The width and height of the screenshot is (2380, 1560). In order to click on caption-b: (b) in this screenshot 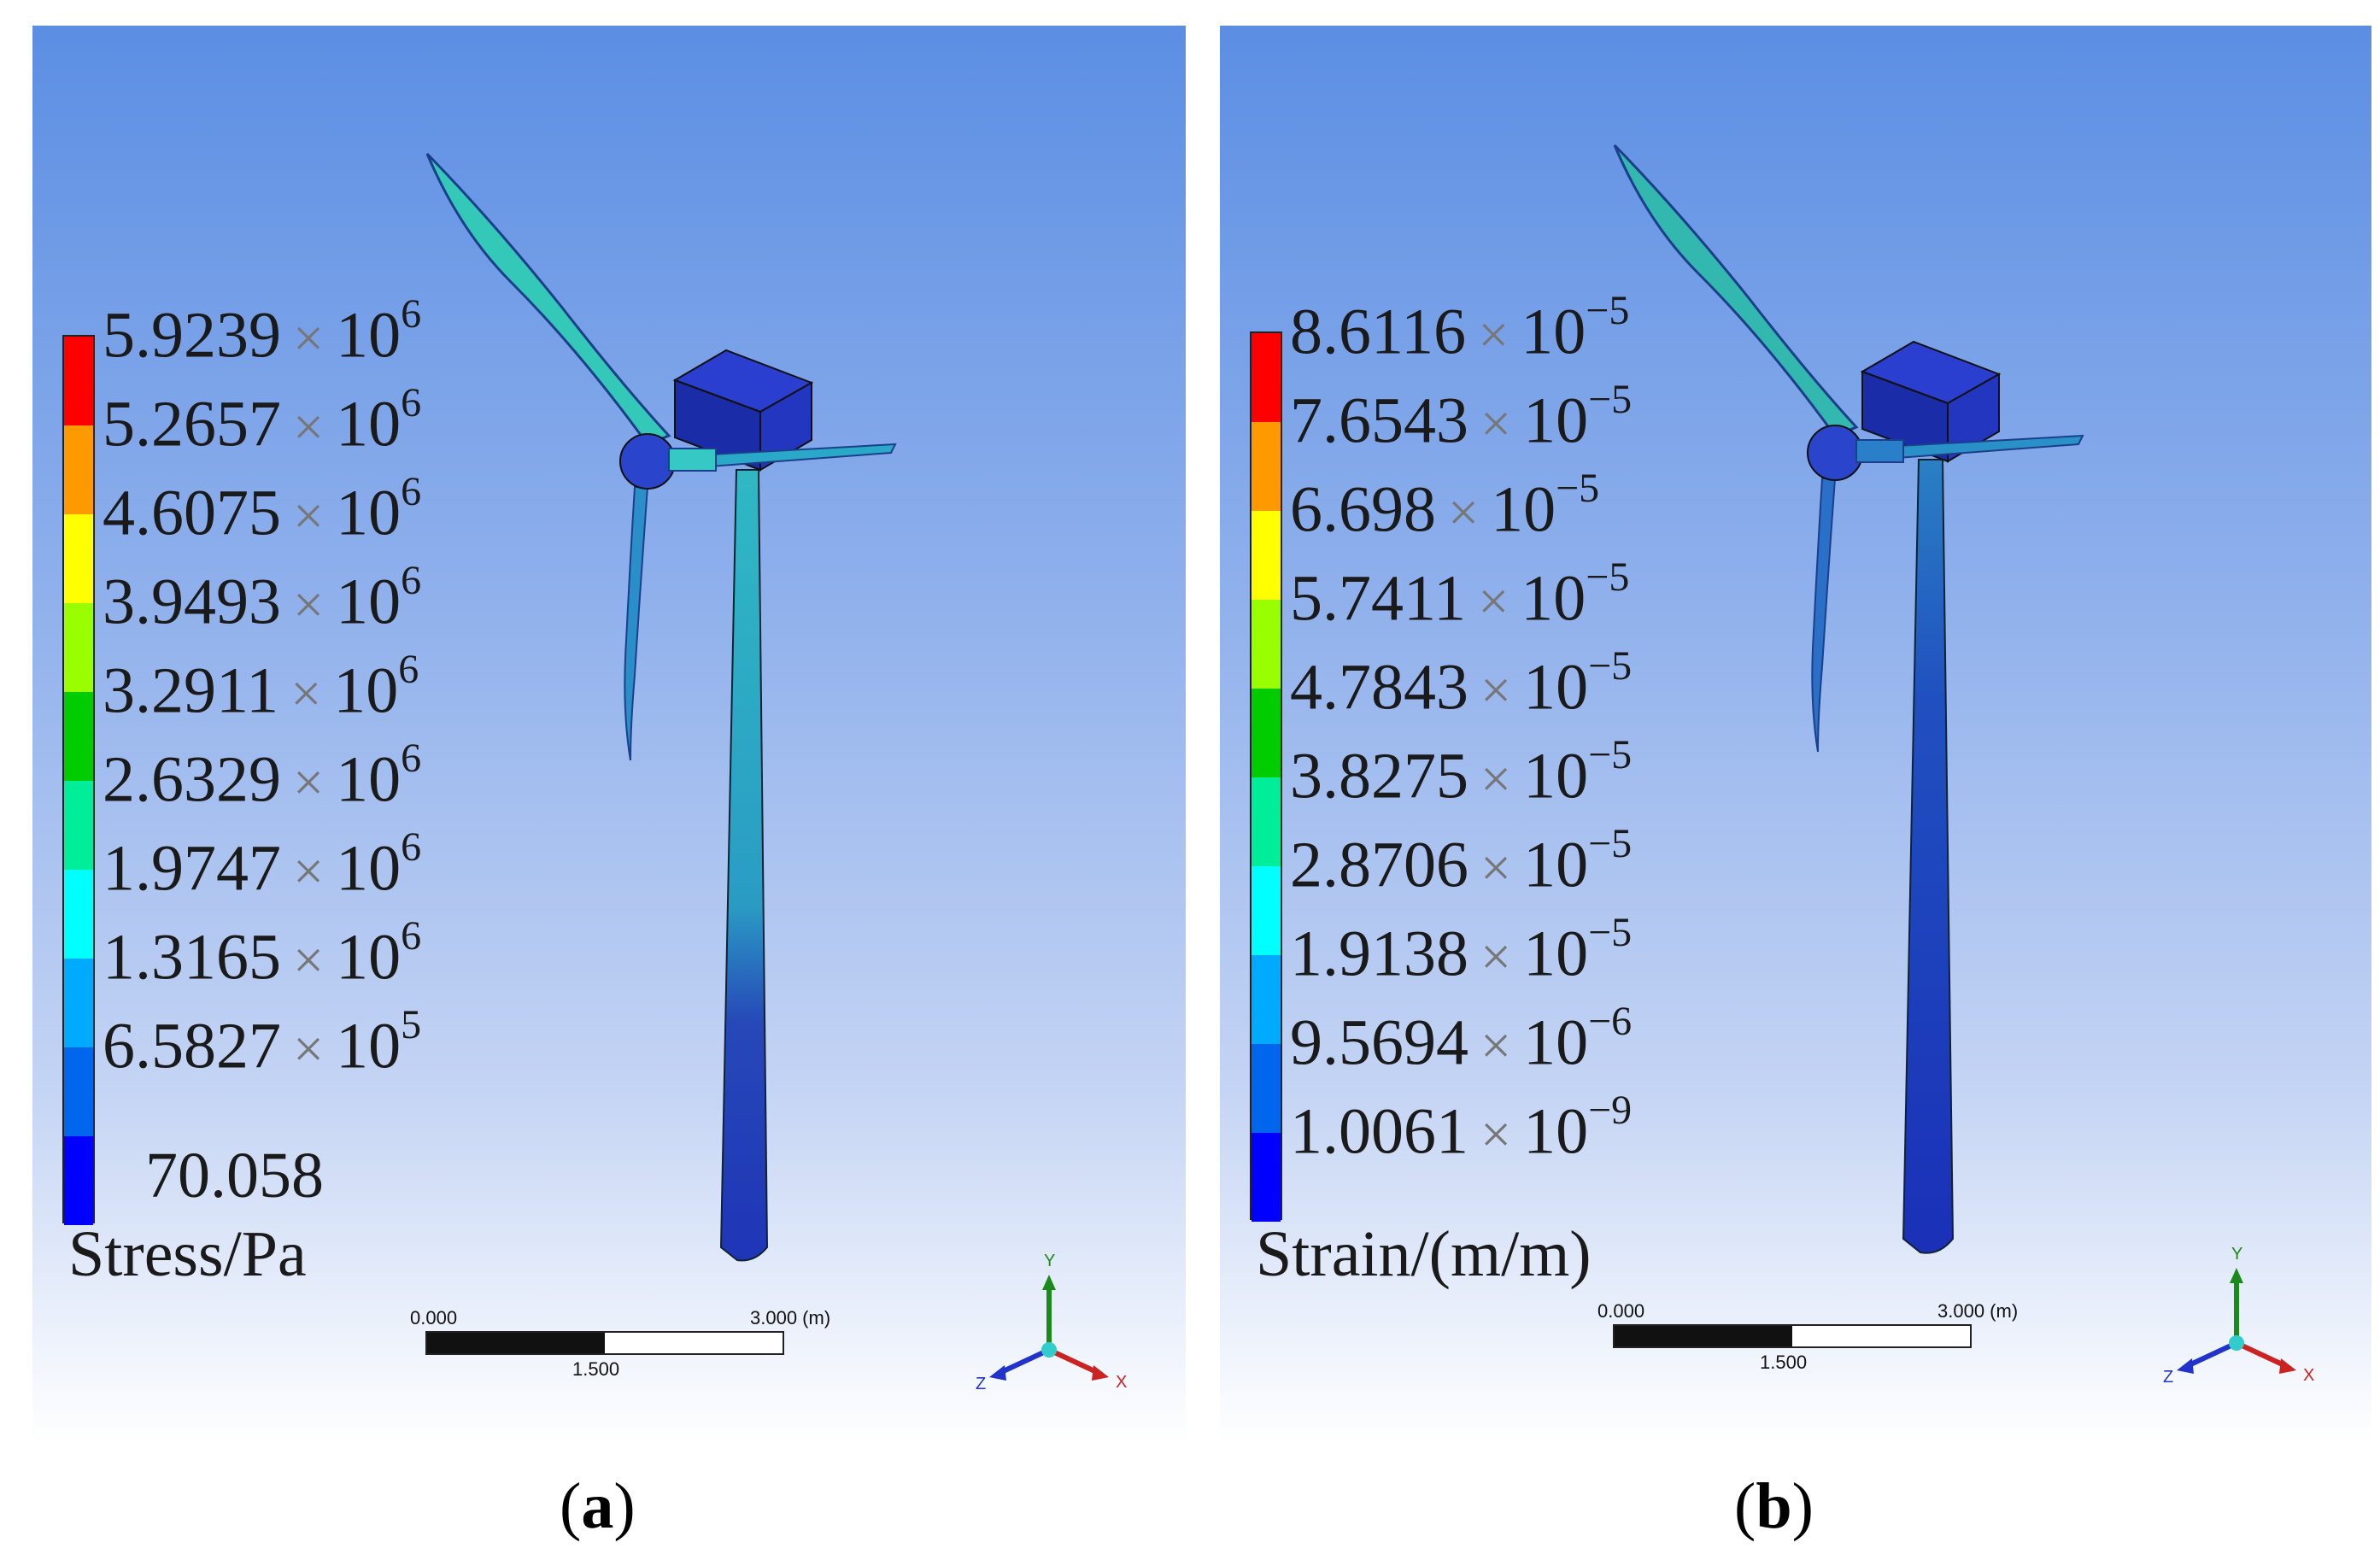, I will do `click(1774, 1506)`.